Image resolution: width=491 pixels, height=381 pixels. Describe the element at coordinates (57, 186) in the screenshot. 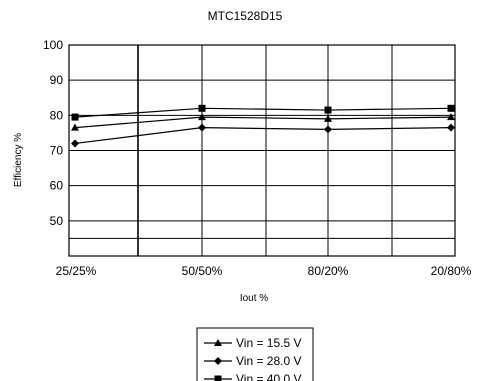

I see `y-tick-label: 60` at that location.